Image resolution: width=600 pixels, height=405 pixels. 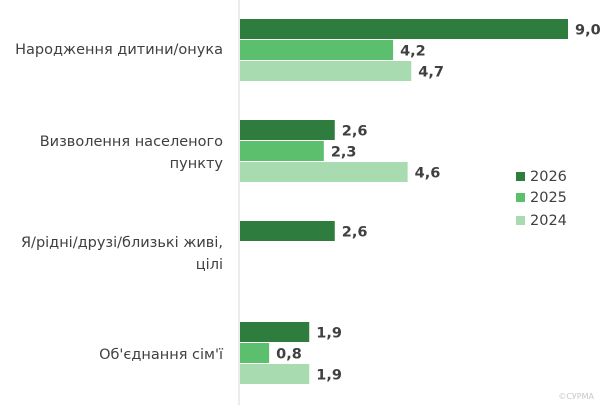 I want to click on data-label: 0,8, so click(x=289, y=355).